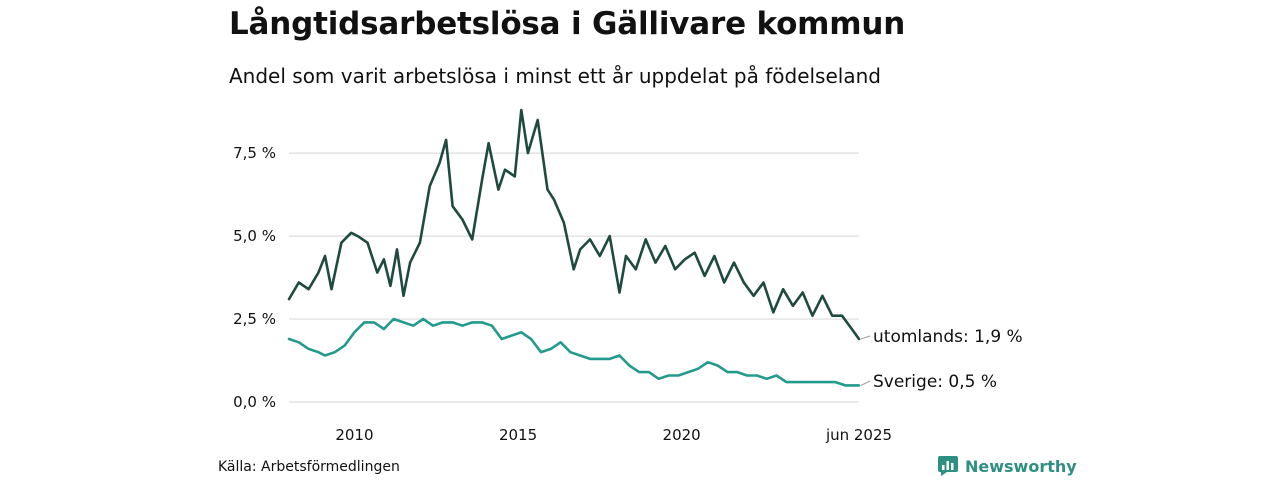  What do you see at coordinates (254, 153) in the screenshot?
I see `y-tick-label: 7,5 %` at bounding box center [254, 153].